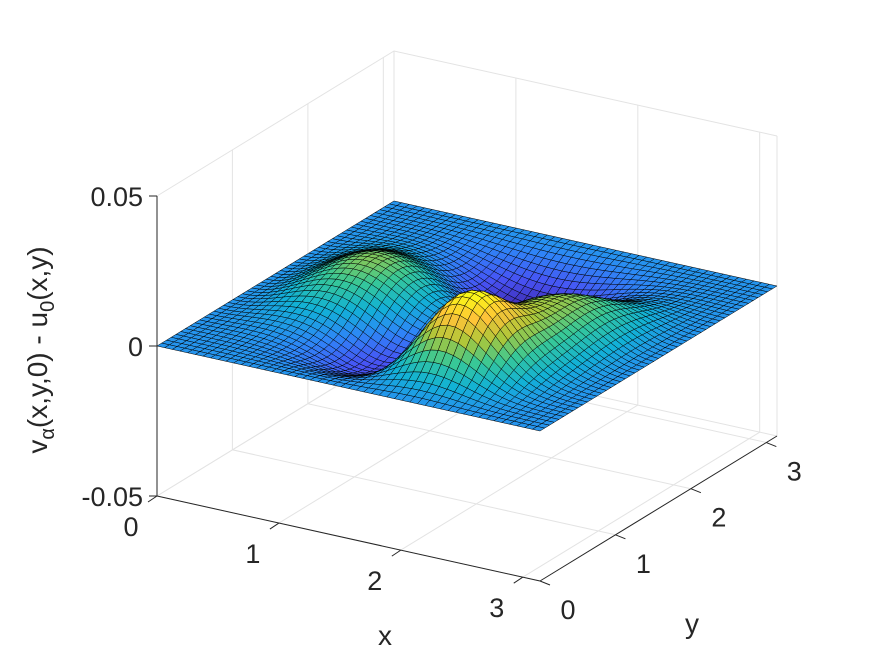 The width and height of the screenshot is (875, 661). What do you see at coordinates (567, 610) in the screenshot?
I see `y-tick-label: 0` at bounding box center [567, 610].